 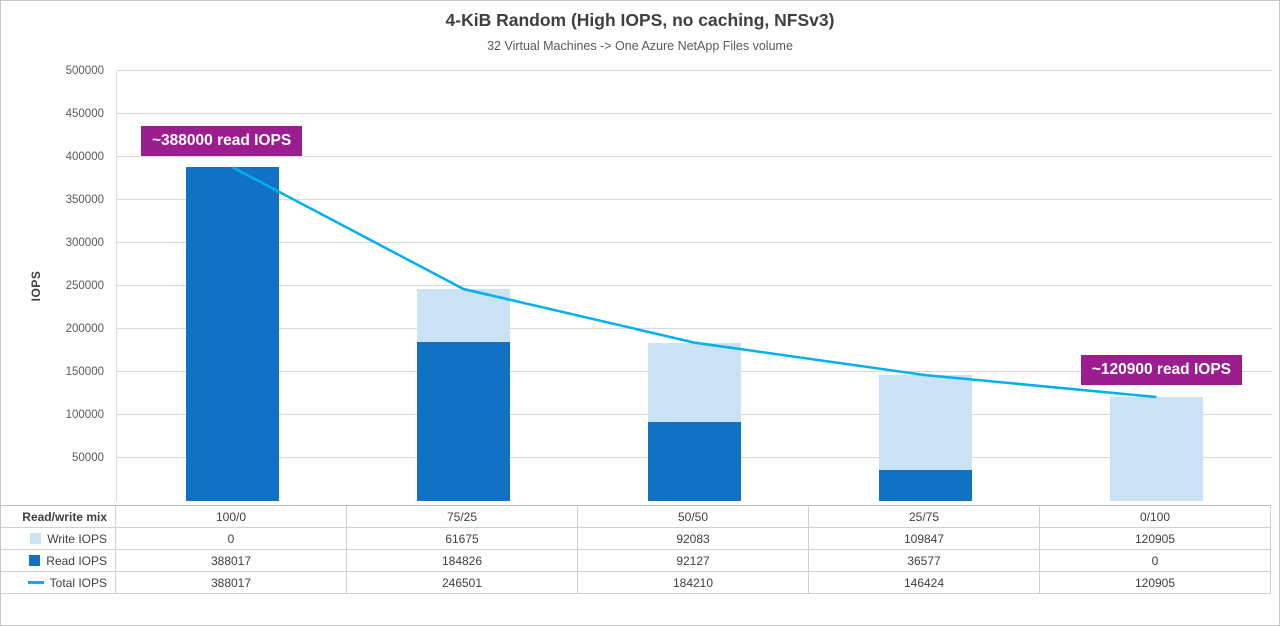 What do you see at coordinates (924, 517) in the screenshot?
I see `table-category-cell: 25/75` at bounding box center [924, 517].